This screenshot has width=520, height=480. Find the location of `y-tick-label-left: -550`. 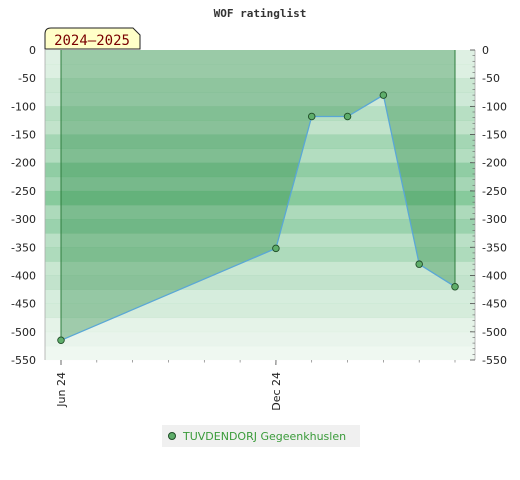

y-tick-label-left: -550 is located at coordinates (23, 360).